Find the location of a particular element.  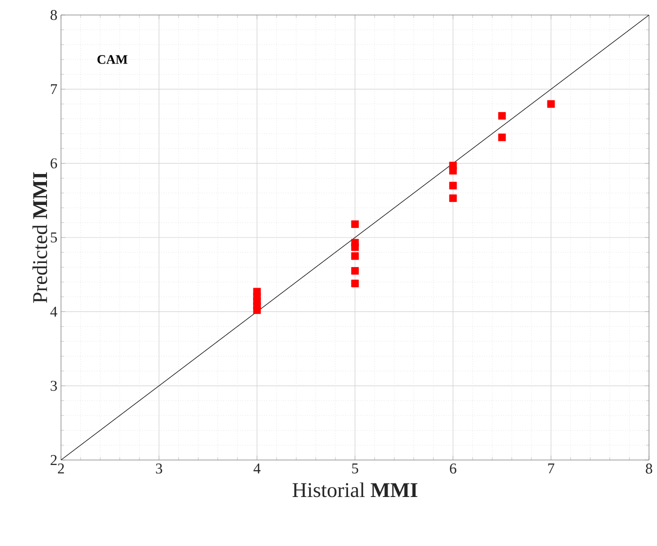

y-tick-label: 8 is located at coordinates (53, 15).